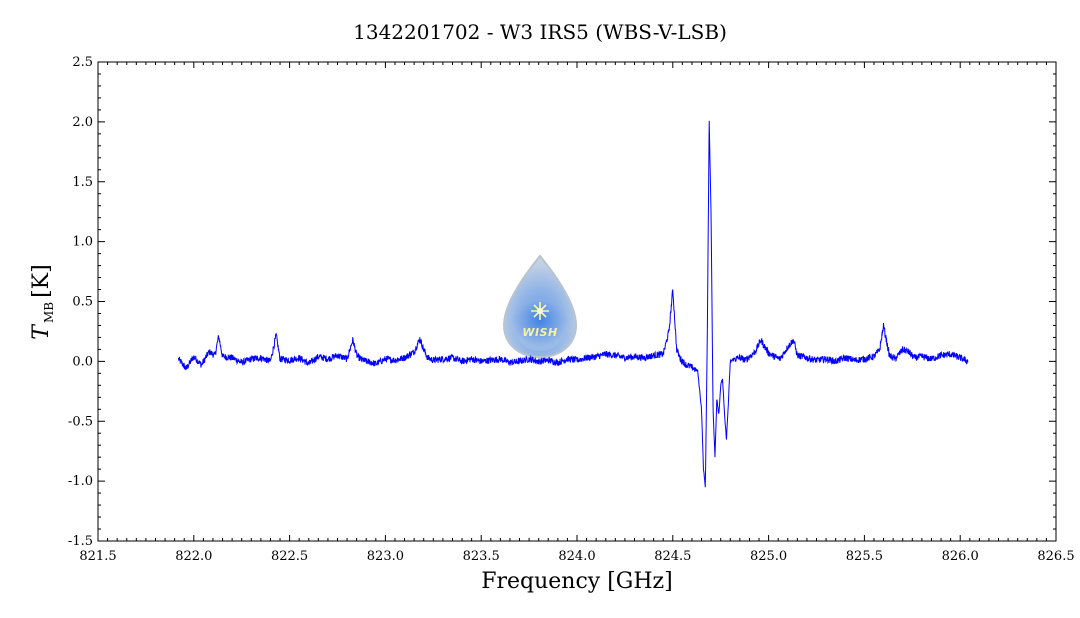 The image size is (1080, 618). Describe the element at coordinates (41, 331) in the screenshot. I see `y-axis-title-main: T` at that location.